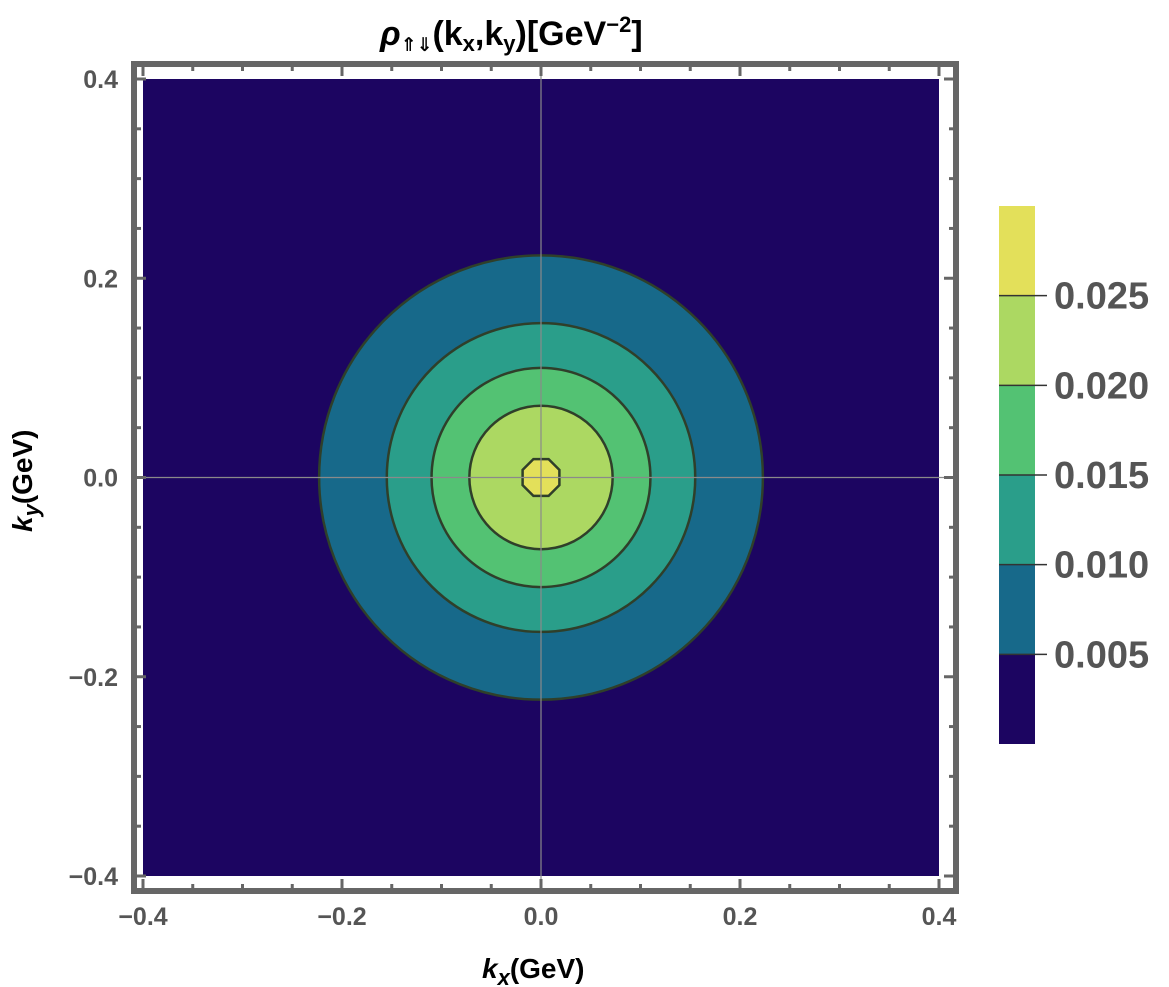  Describe the element at coordinates (22, 466) in the screenshot. I see `y-axis-label-rest: (GeV)` at that location.